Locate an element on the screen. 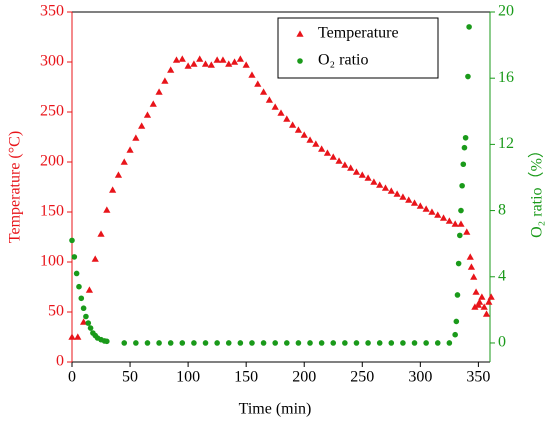  y-tick-label: 0 is located at coordinates (60, 361).